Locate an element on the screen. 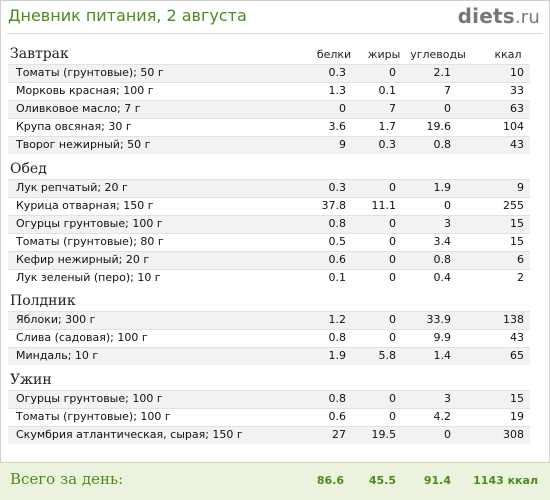 Image resolution: width=550 pixels, height=500 pixels. carbs-value: 2.1 is located at coordinates (442, 72).